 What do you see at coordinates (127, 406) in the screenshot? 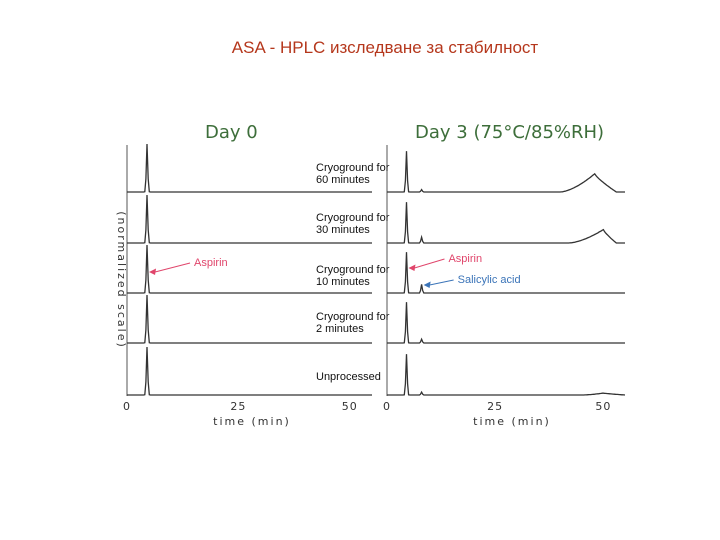
I see `panel-0-x-tick-0: 0` at bounding box center [127, 406].